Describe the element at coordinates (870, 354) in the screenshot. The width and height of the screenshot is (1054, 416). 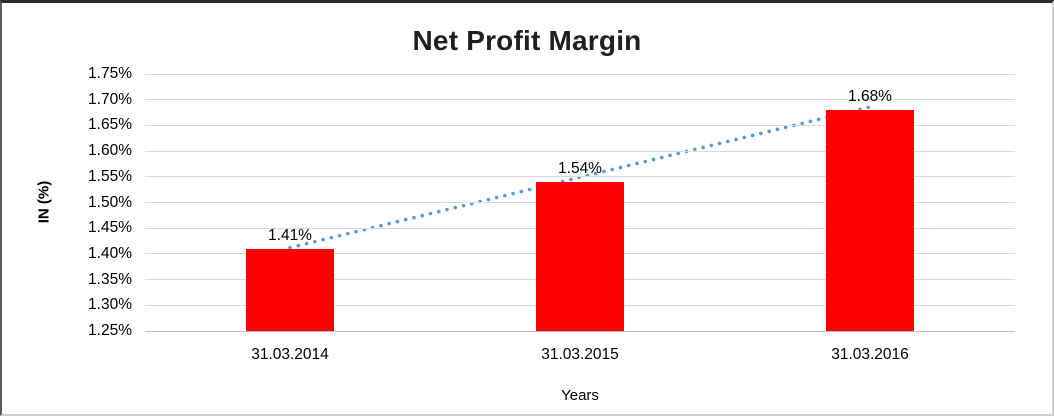
I see `x-tick-label: 31.03.2016` at that location.